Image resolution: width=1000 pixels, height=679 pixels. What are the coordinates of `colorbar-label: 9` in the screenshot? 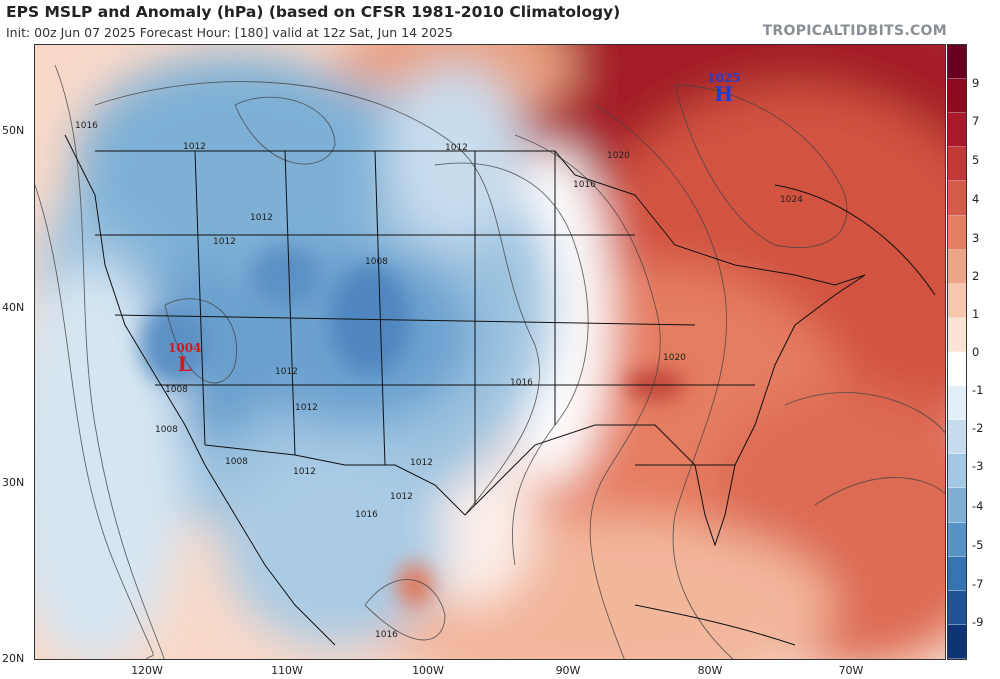 It's located at (976, 83).